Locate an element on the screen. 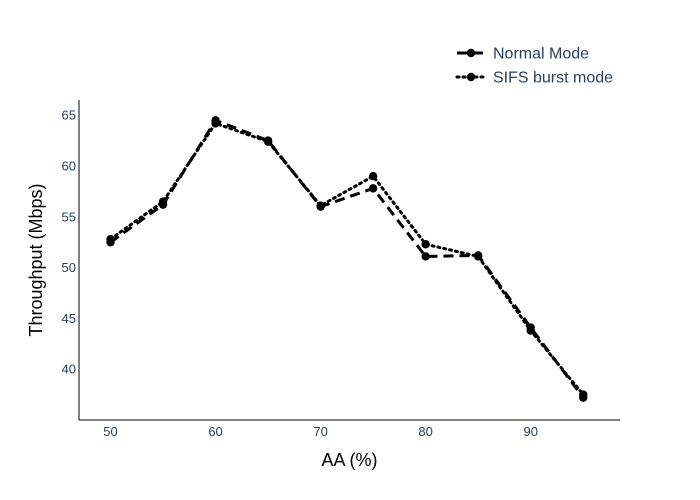 Image resolution: width=700 pixels, height=500 pixels. legend-label: SIFS burst mode is located at coordinates (553, 78).